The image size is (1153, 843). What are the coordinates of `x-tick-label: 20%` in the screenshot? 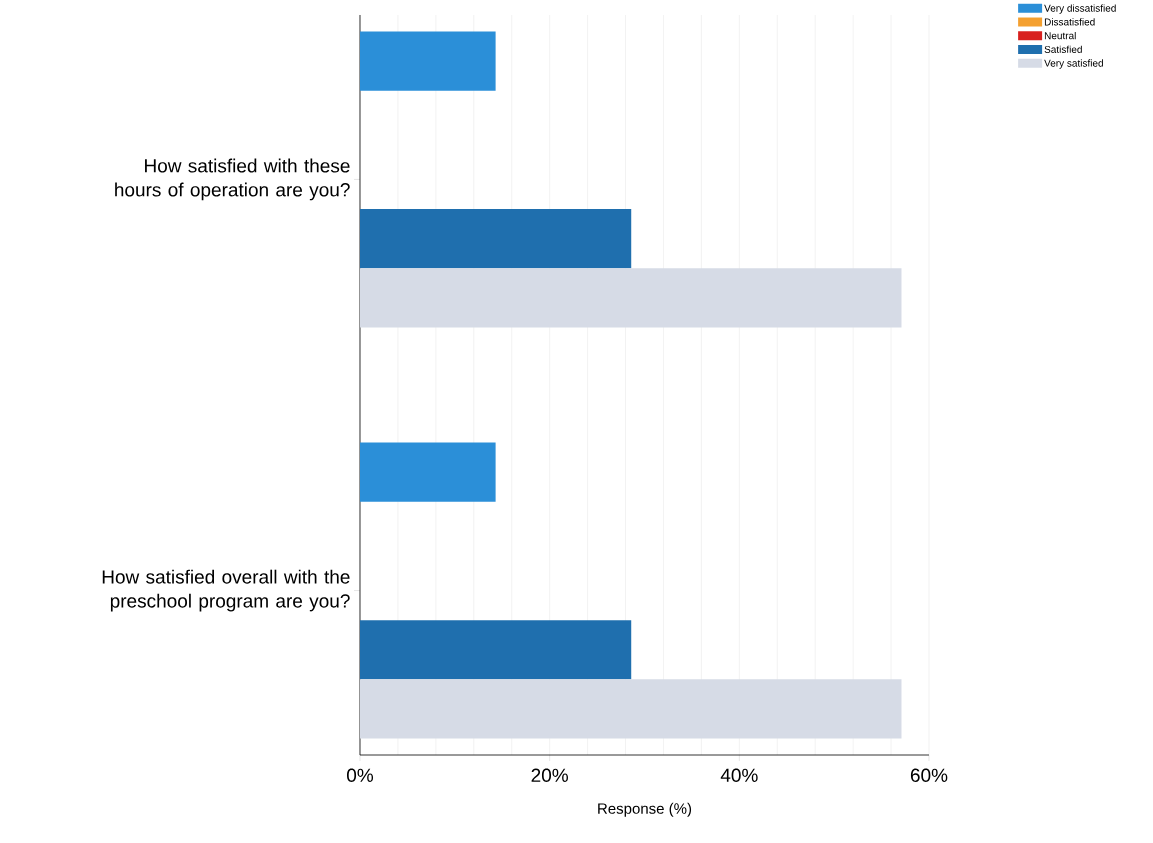 It's located at (549, 775).